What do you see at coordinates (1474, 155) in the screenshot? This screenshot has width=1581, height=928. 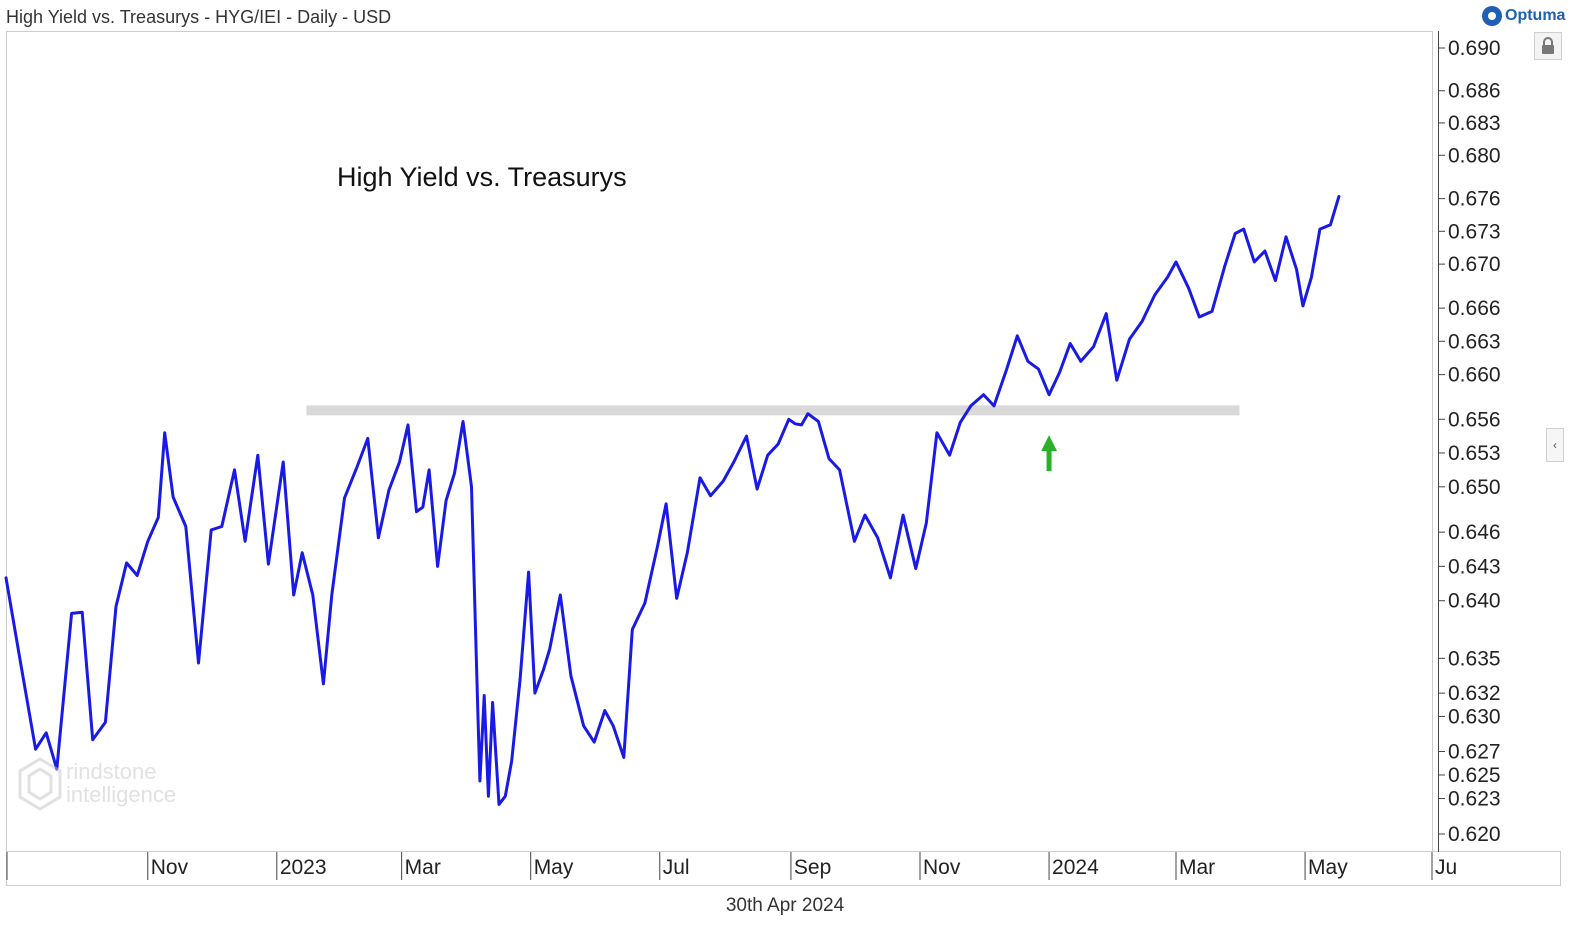 I see `y-tick-label: 0.680` at bounding box center [1474, 155].